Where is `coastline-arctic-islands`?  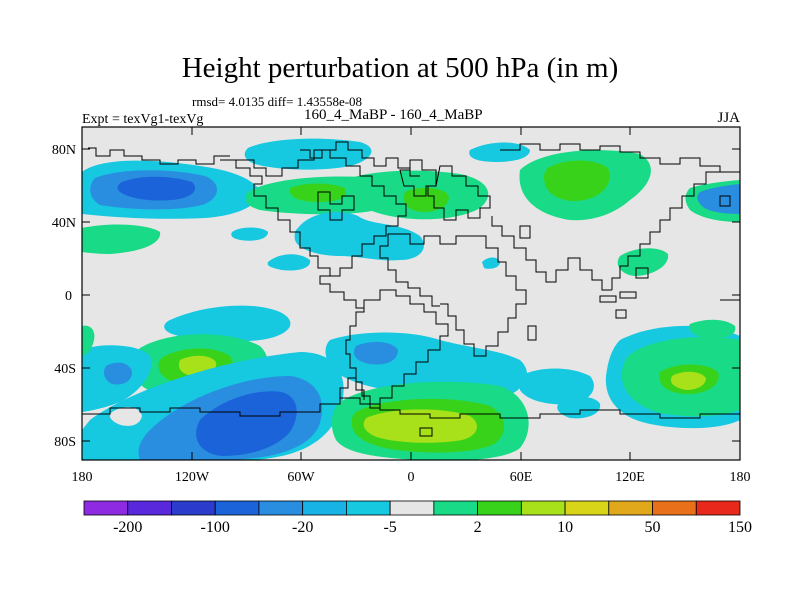
coastline-arctic-islands is located at coordinates (360, 159).